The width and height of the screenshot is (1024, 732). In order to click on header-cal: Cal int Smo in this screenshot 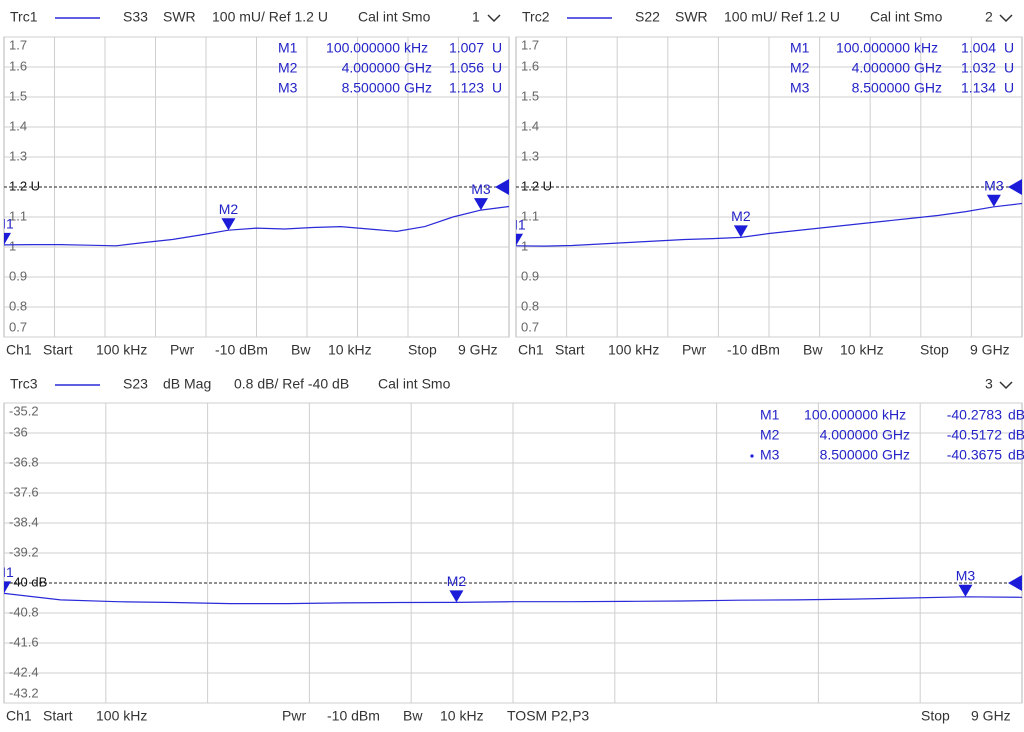, I will do `click(906, 17)`.